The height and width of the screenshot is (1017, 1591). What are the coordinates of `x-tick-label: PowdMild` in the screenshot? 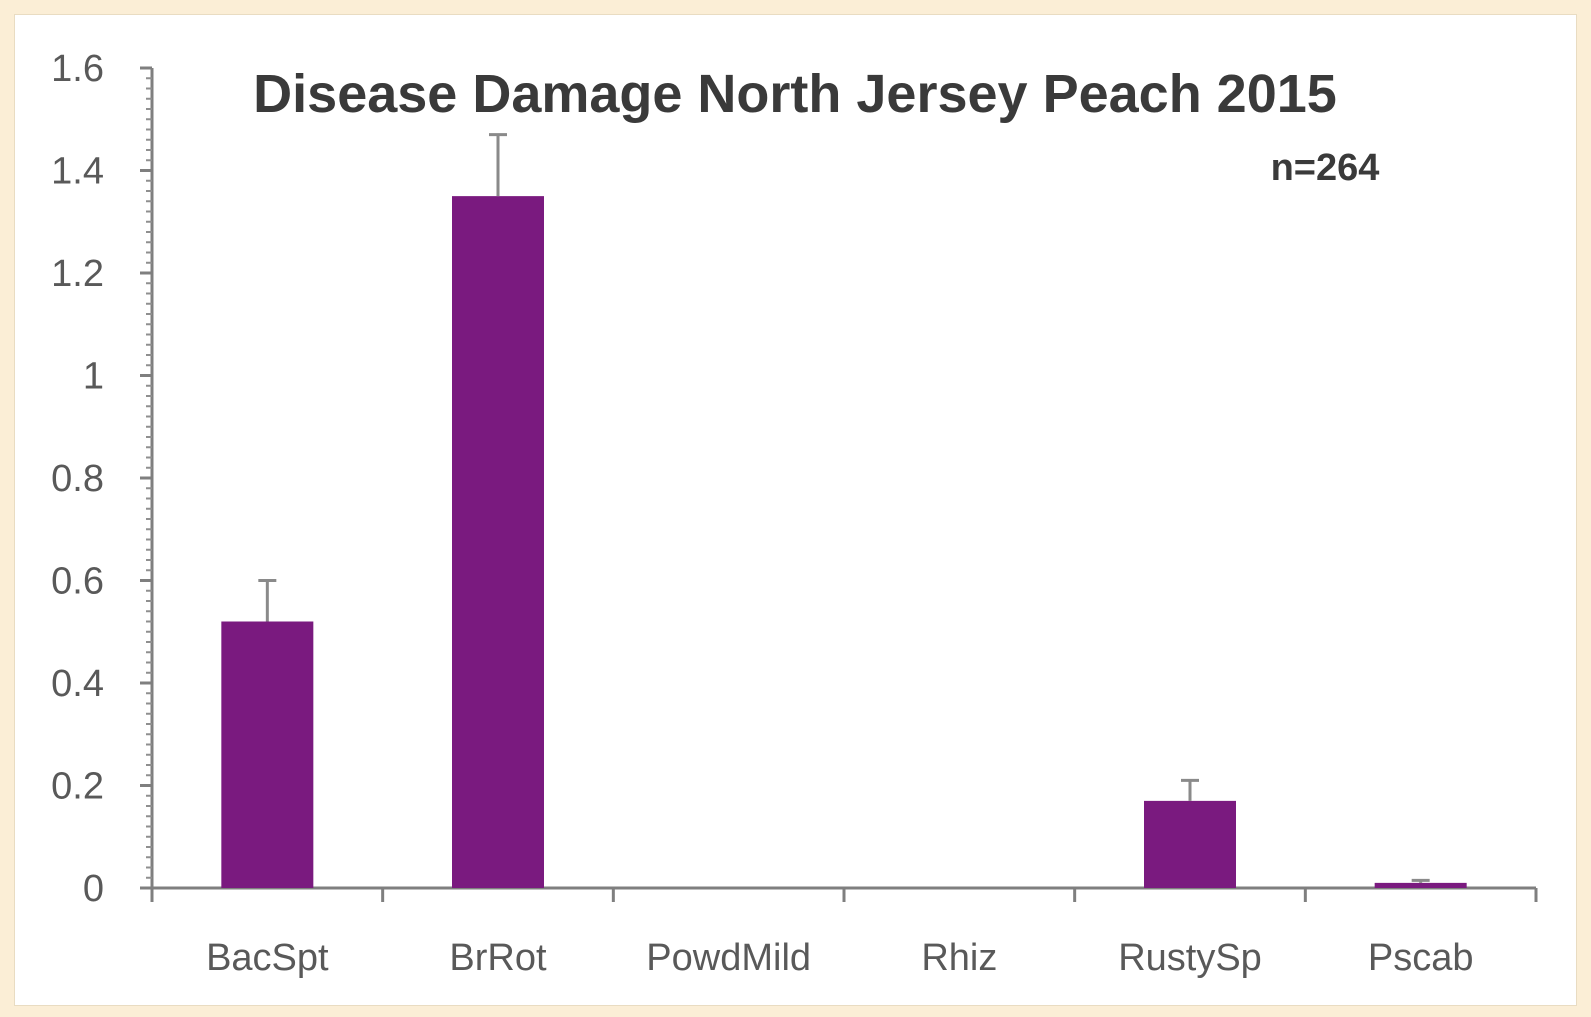 It's located at (728, 958).